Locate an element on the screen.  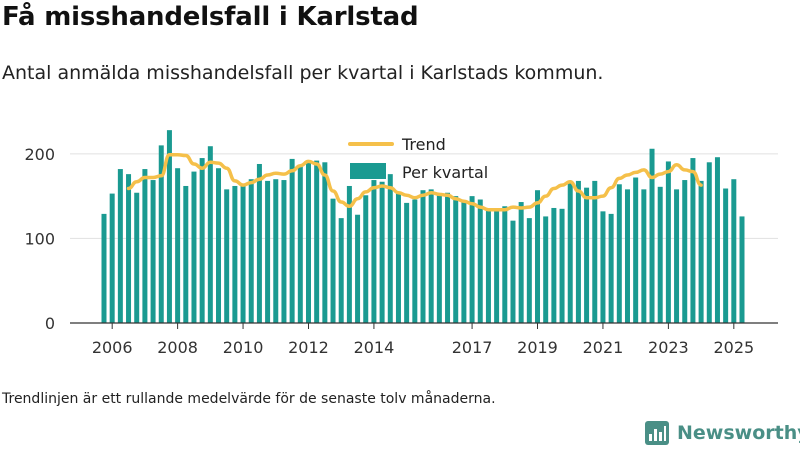
x-tick-label: 2012 is located at coordinates (308, 347).